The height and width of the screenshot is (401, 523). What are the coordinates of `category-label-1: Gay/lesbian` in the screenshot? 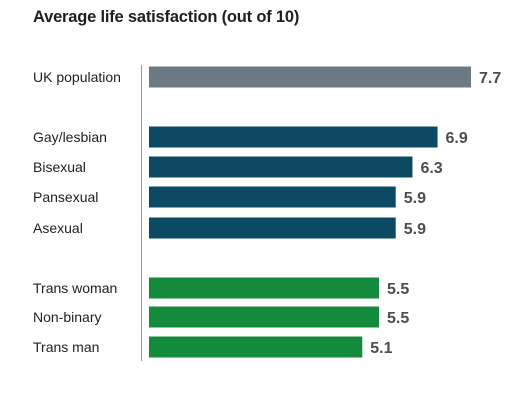 It's located at (70, 137).